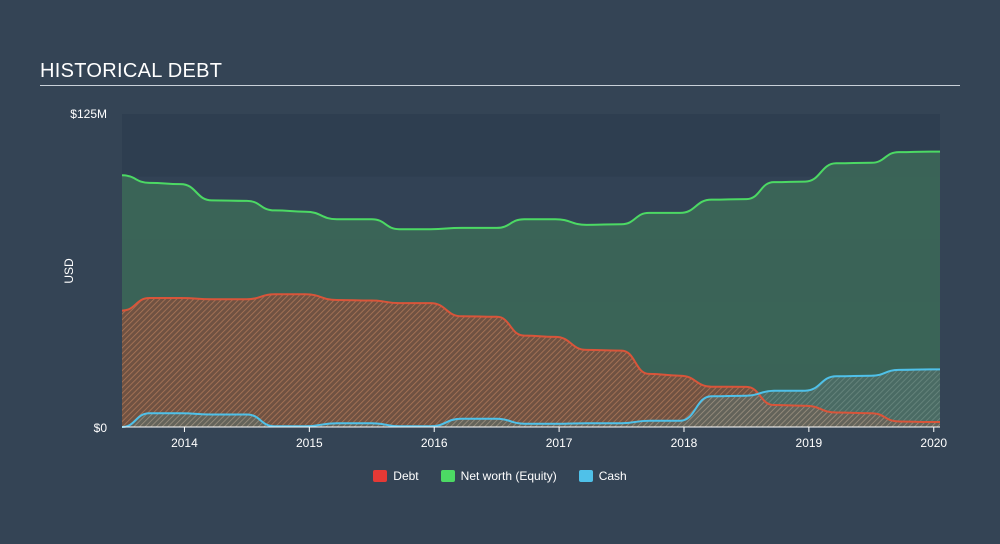  What do you see at coordinates (933, 443) in the screenshot?
I see `x-tick-label: 2020` at bounding box center [933, 443].